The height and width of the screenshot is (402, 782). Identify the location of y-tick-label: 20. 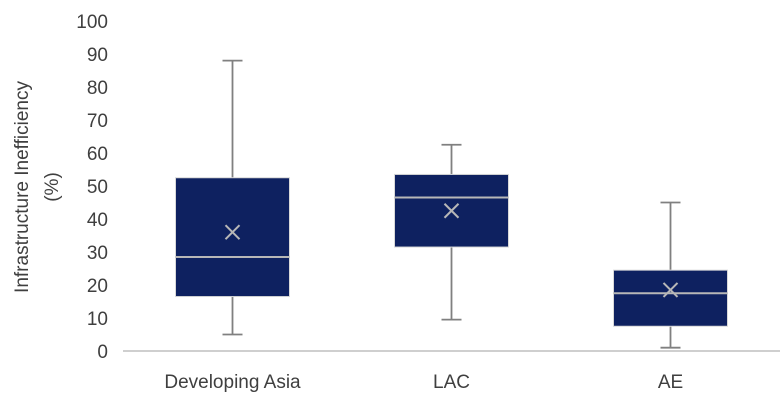
(97, 286).